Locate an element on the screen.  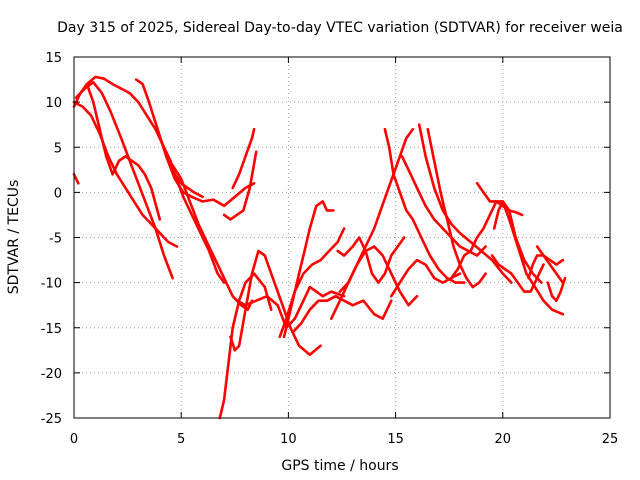
series-line-sat-r is located at coordinates (374, 283).